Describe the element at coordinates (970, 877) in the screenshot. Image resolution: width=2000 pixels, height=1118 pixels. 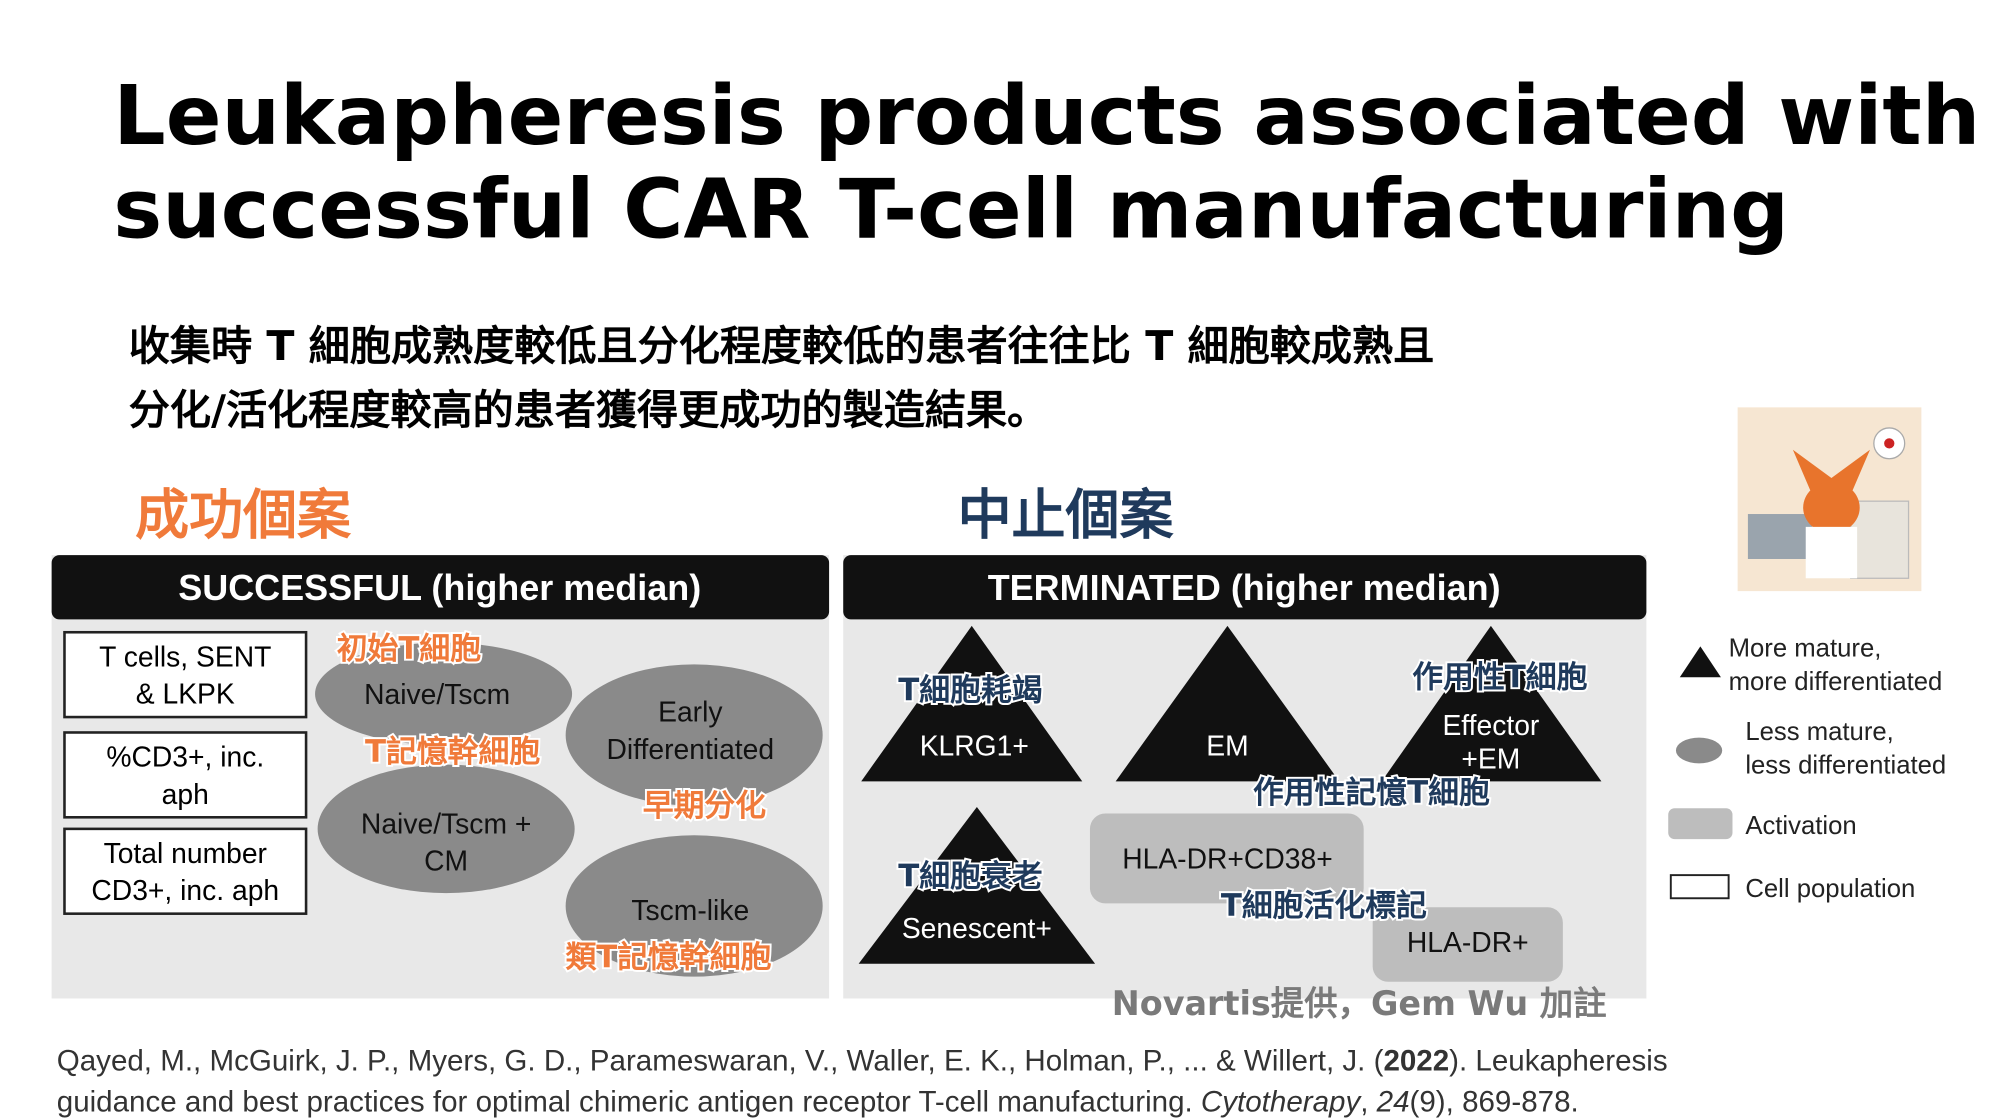
I see `annotation: T細胞衰老` at that location.